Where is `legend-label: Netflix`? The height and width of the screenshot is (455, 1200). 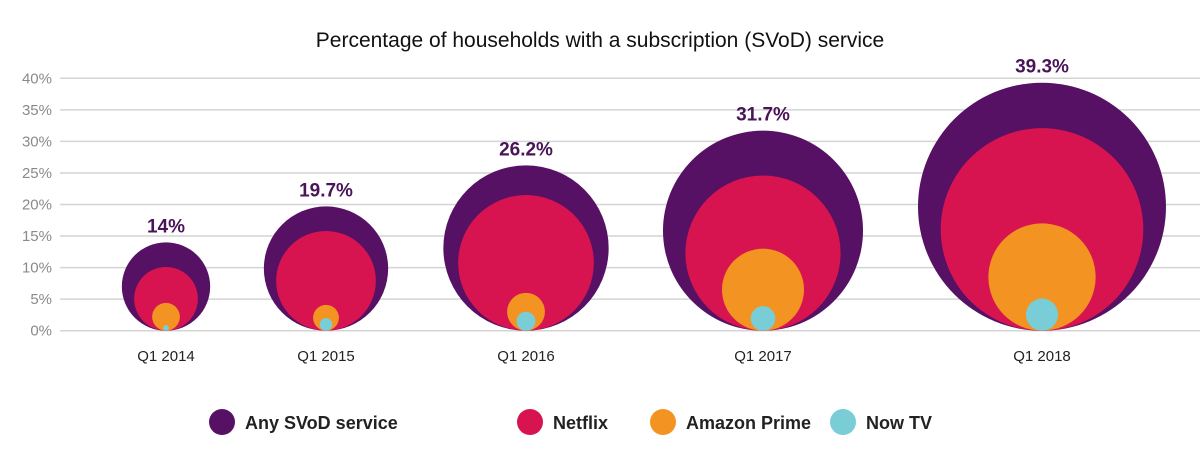
legend-label: Netflix is located at coordinates (580, 423).